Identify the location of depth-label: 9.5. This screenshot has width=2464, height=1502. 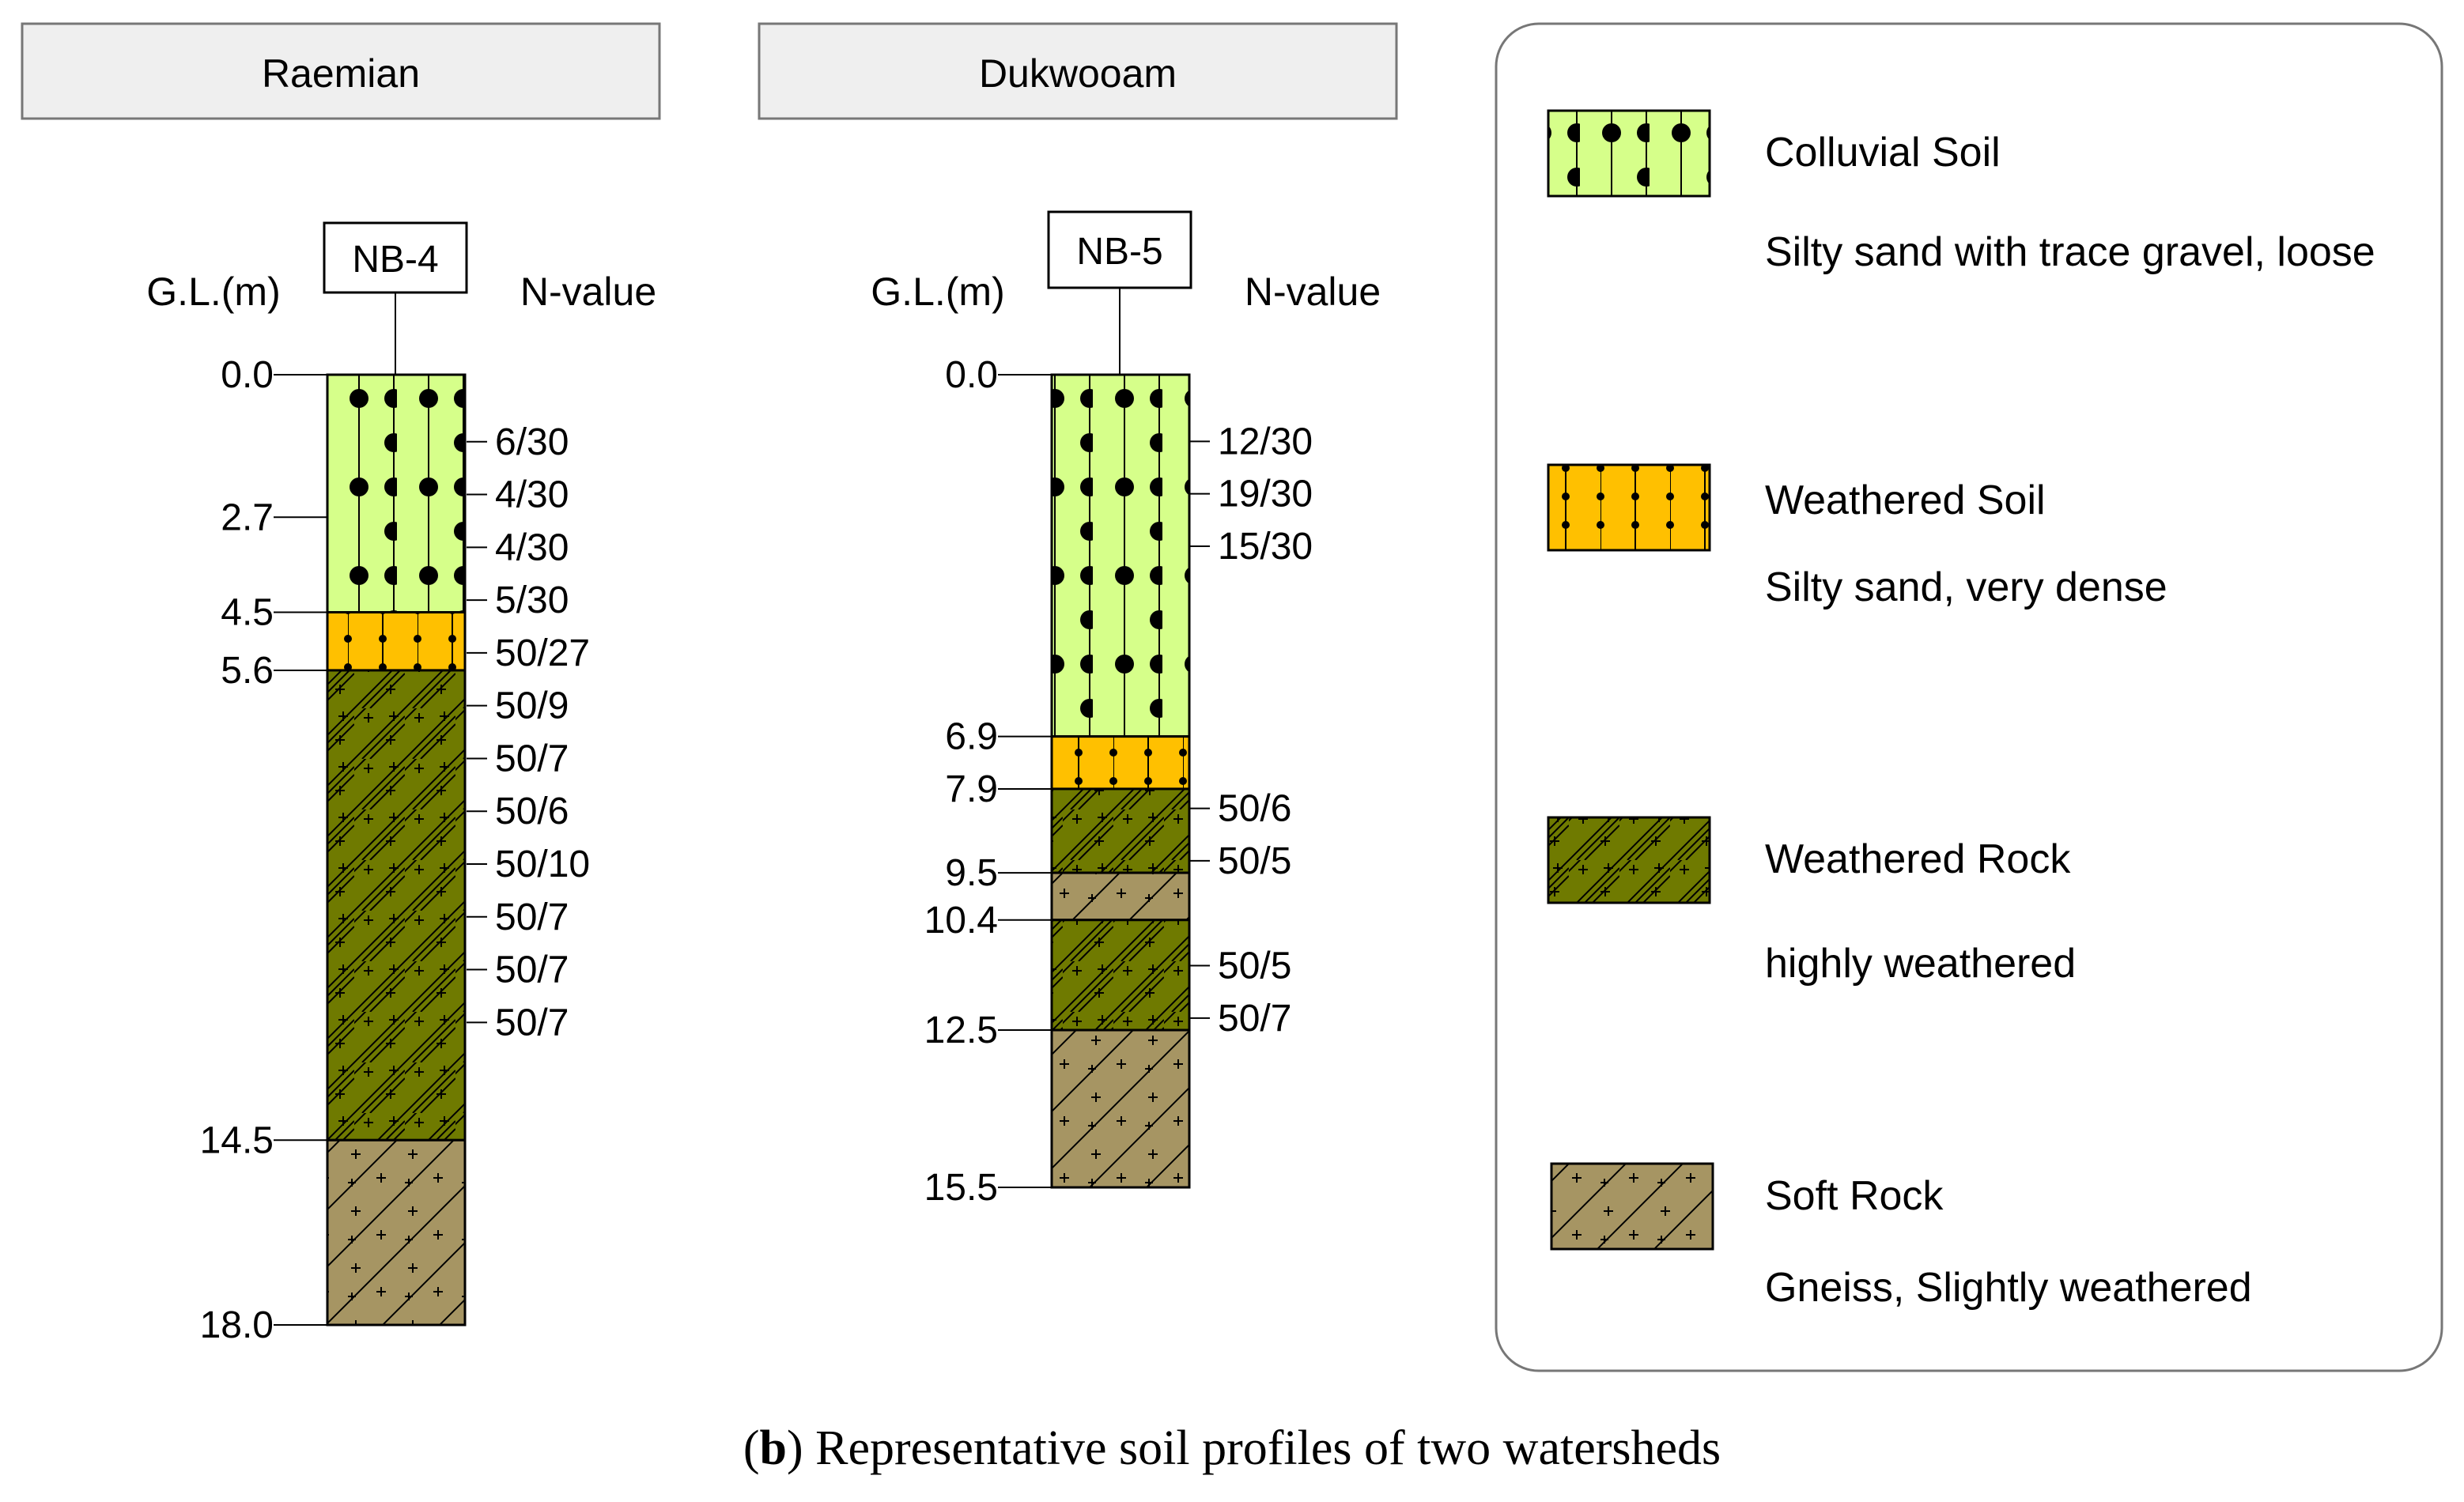
(971, 873).